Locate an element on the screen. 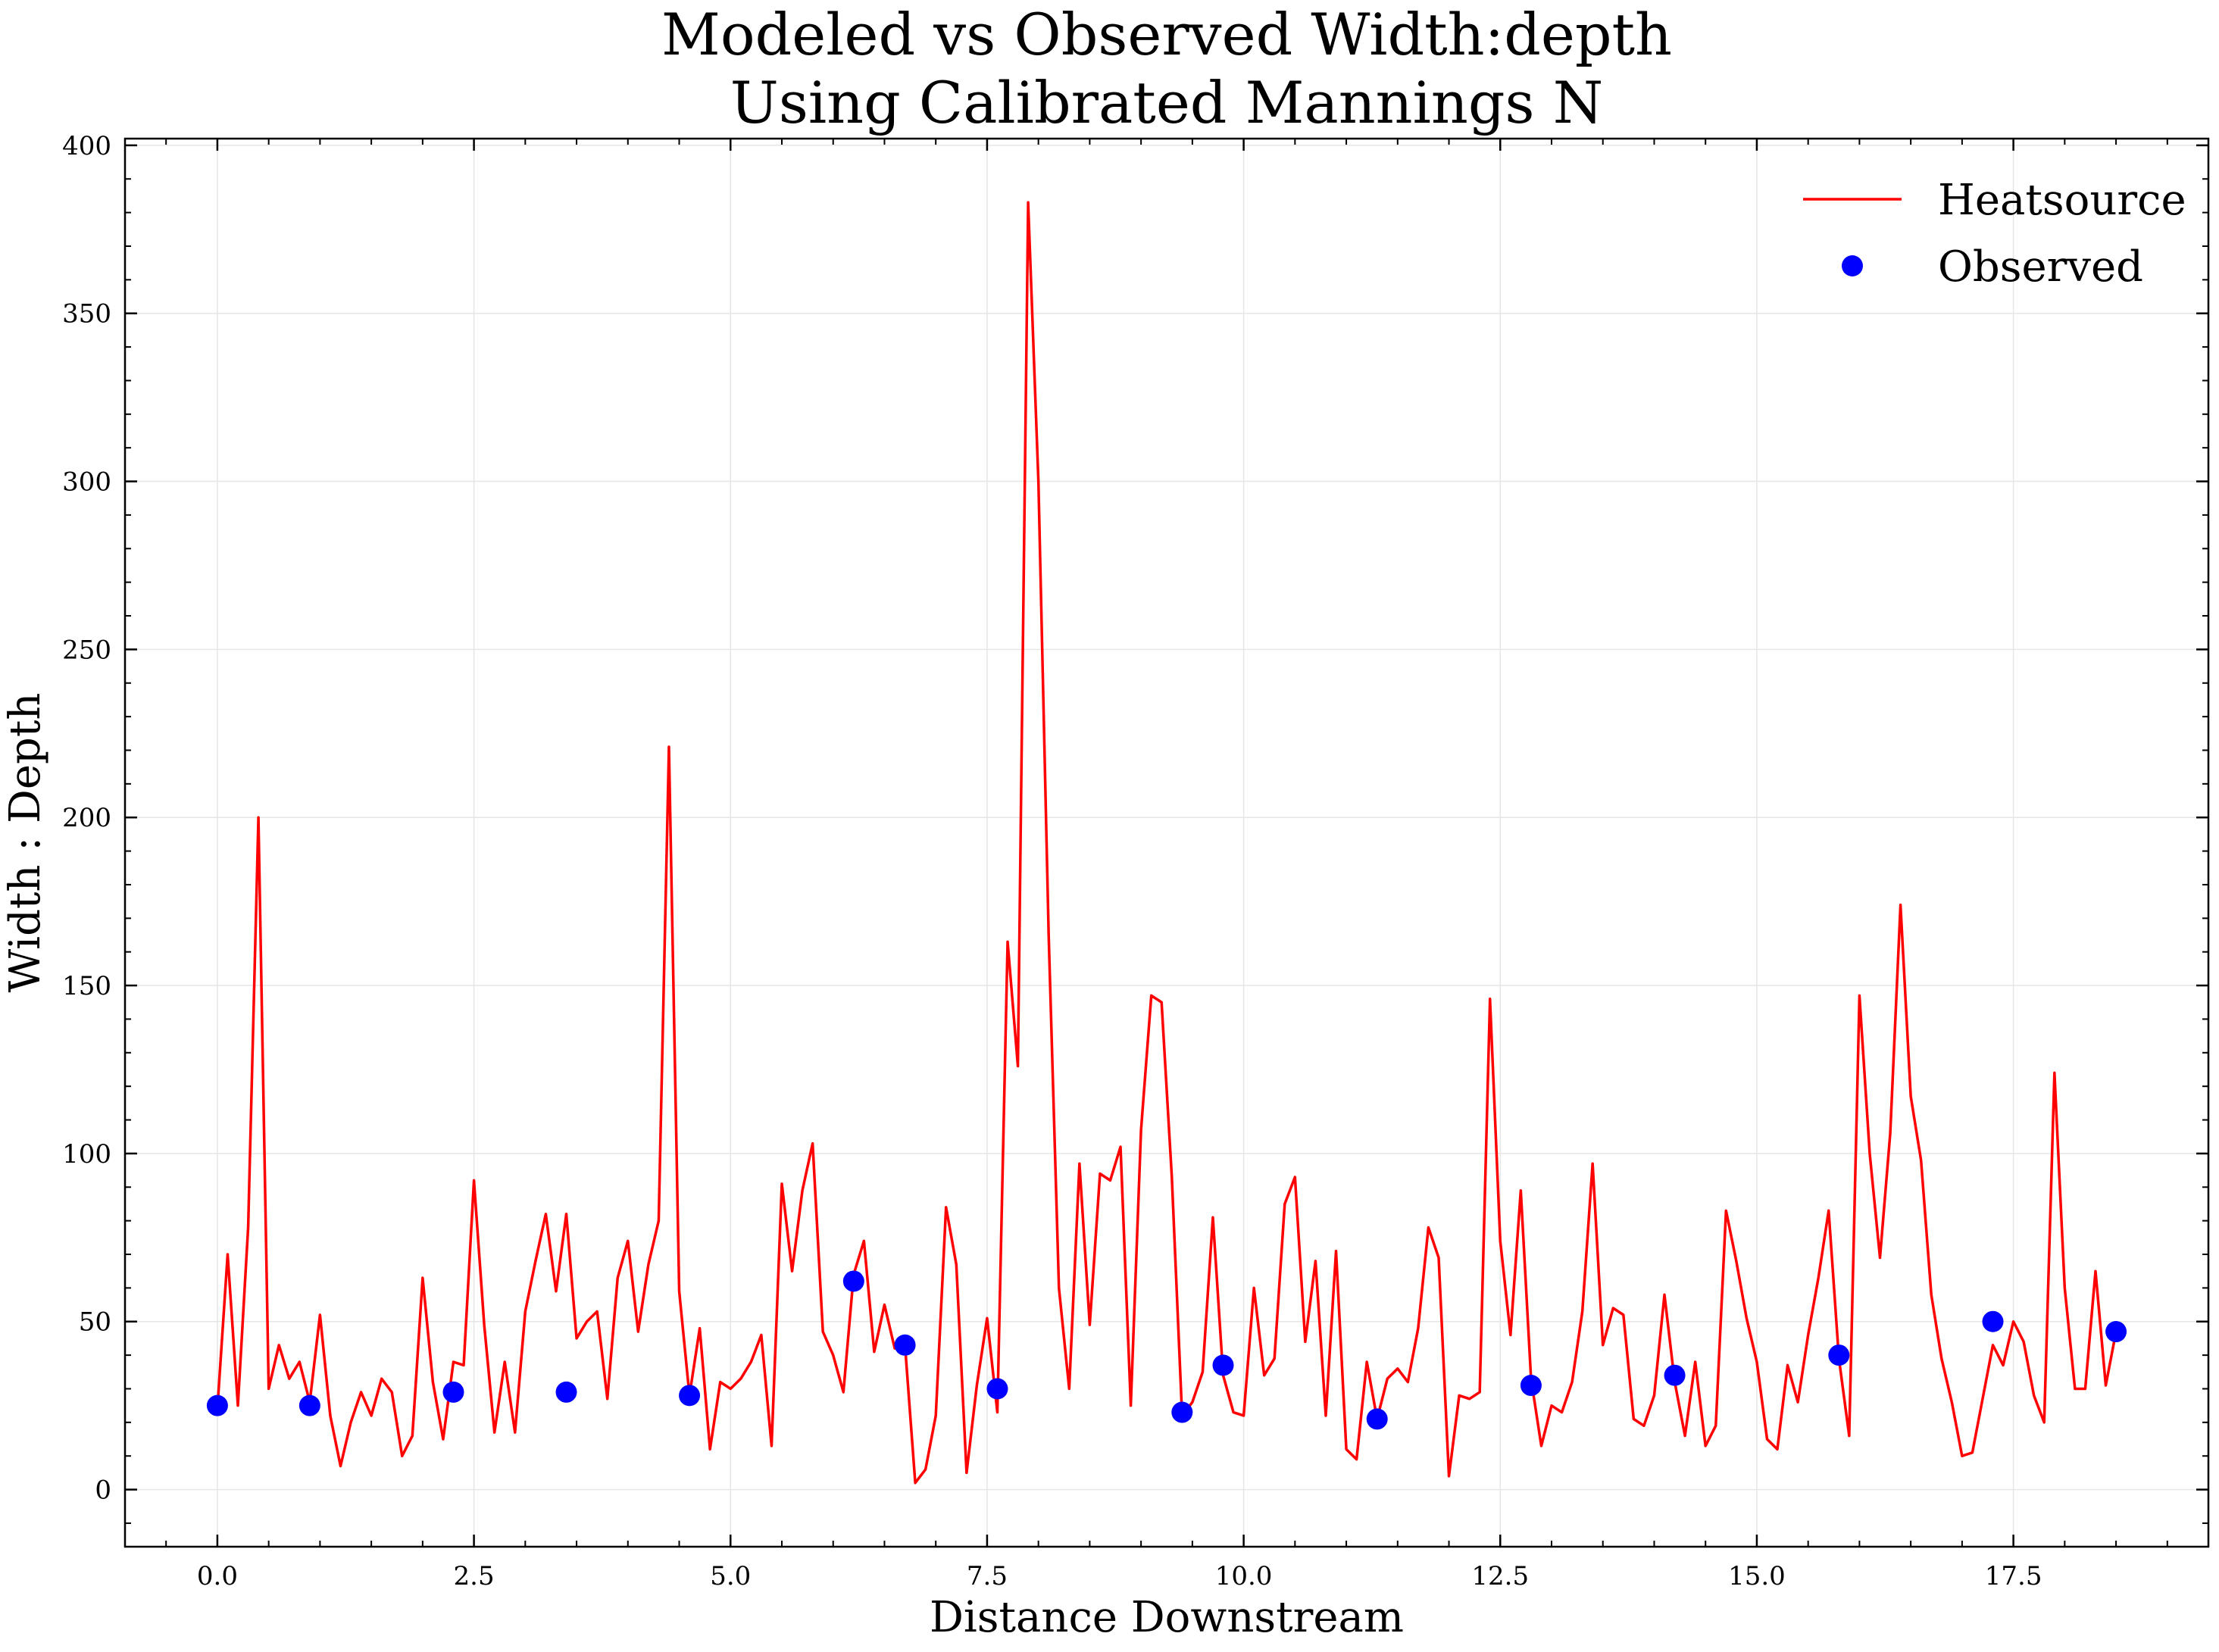 The height and width of the screenshot is (1652, 2219). y-tick-label: 350 is located at coordinates (86, 314).